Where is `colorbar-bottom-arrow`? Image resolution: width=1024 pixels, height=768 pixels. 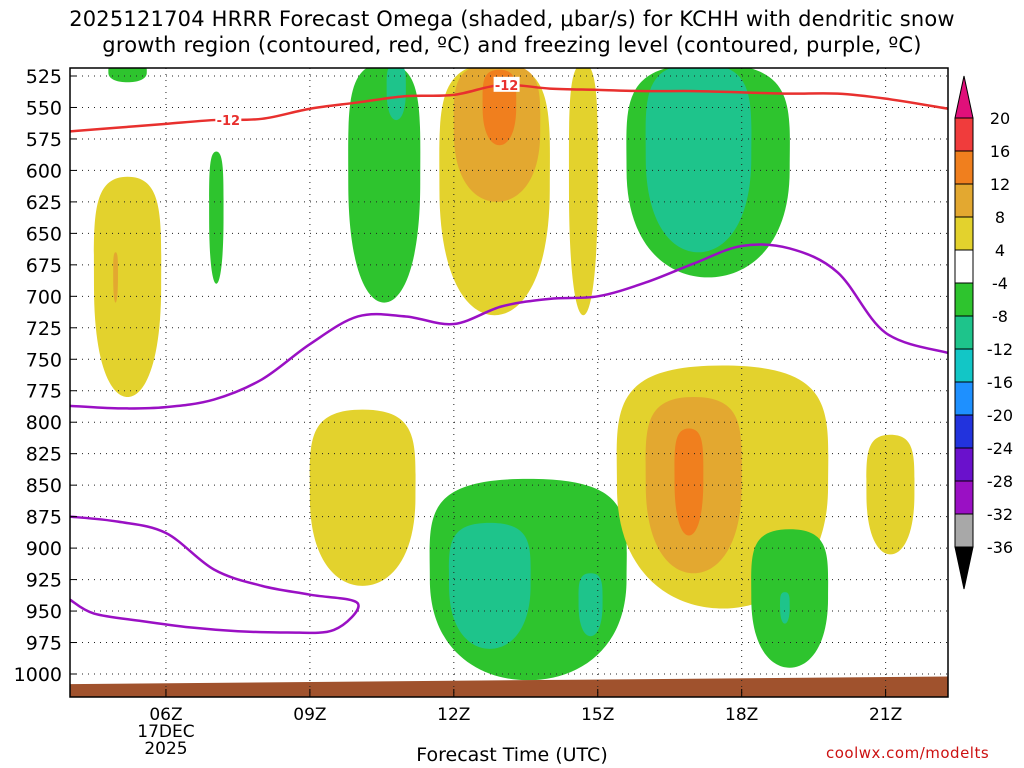
colorbar-bottom-arrow is located at coordinates (964, 568).